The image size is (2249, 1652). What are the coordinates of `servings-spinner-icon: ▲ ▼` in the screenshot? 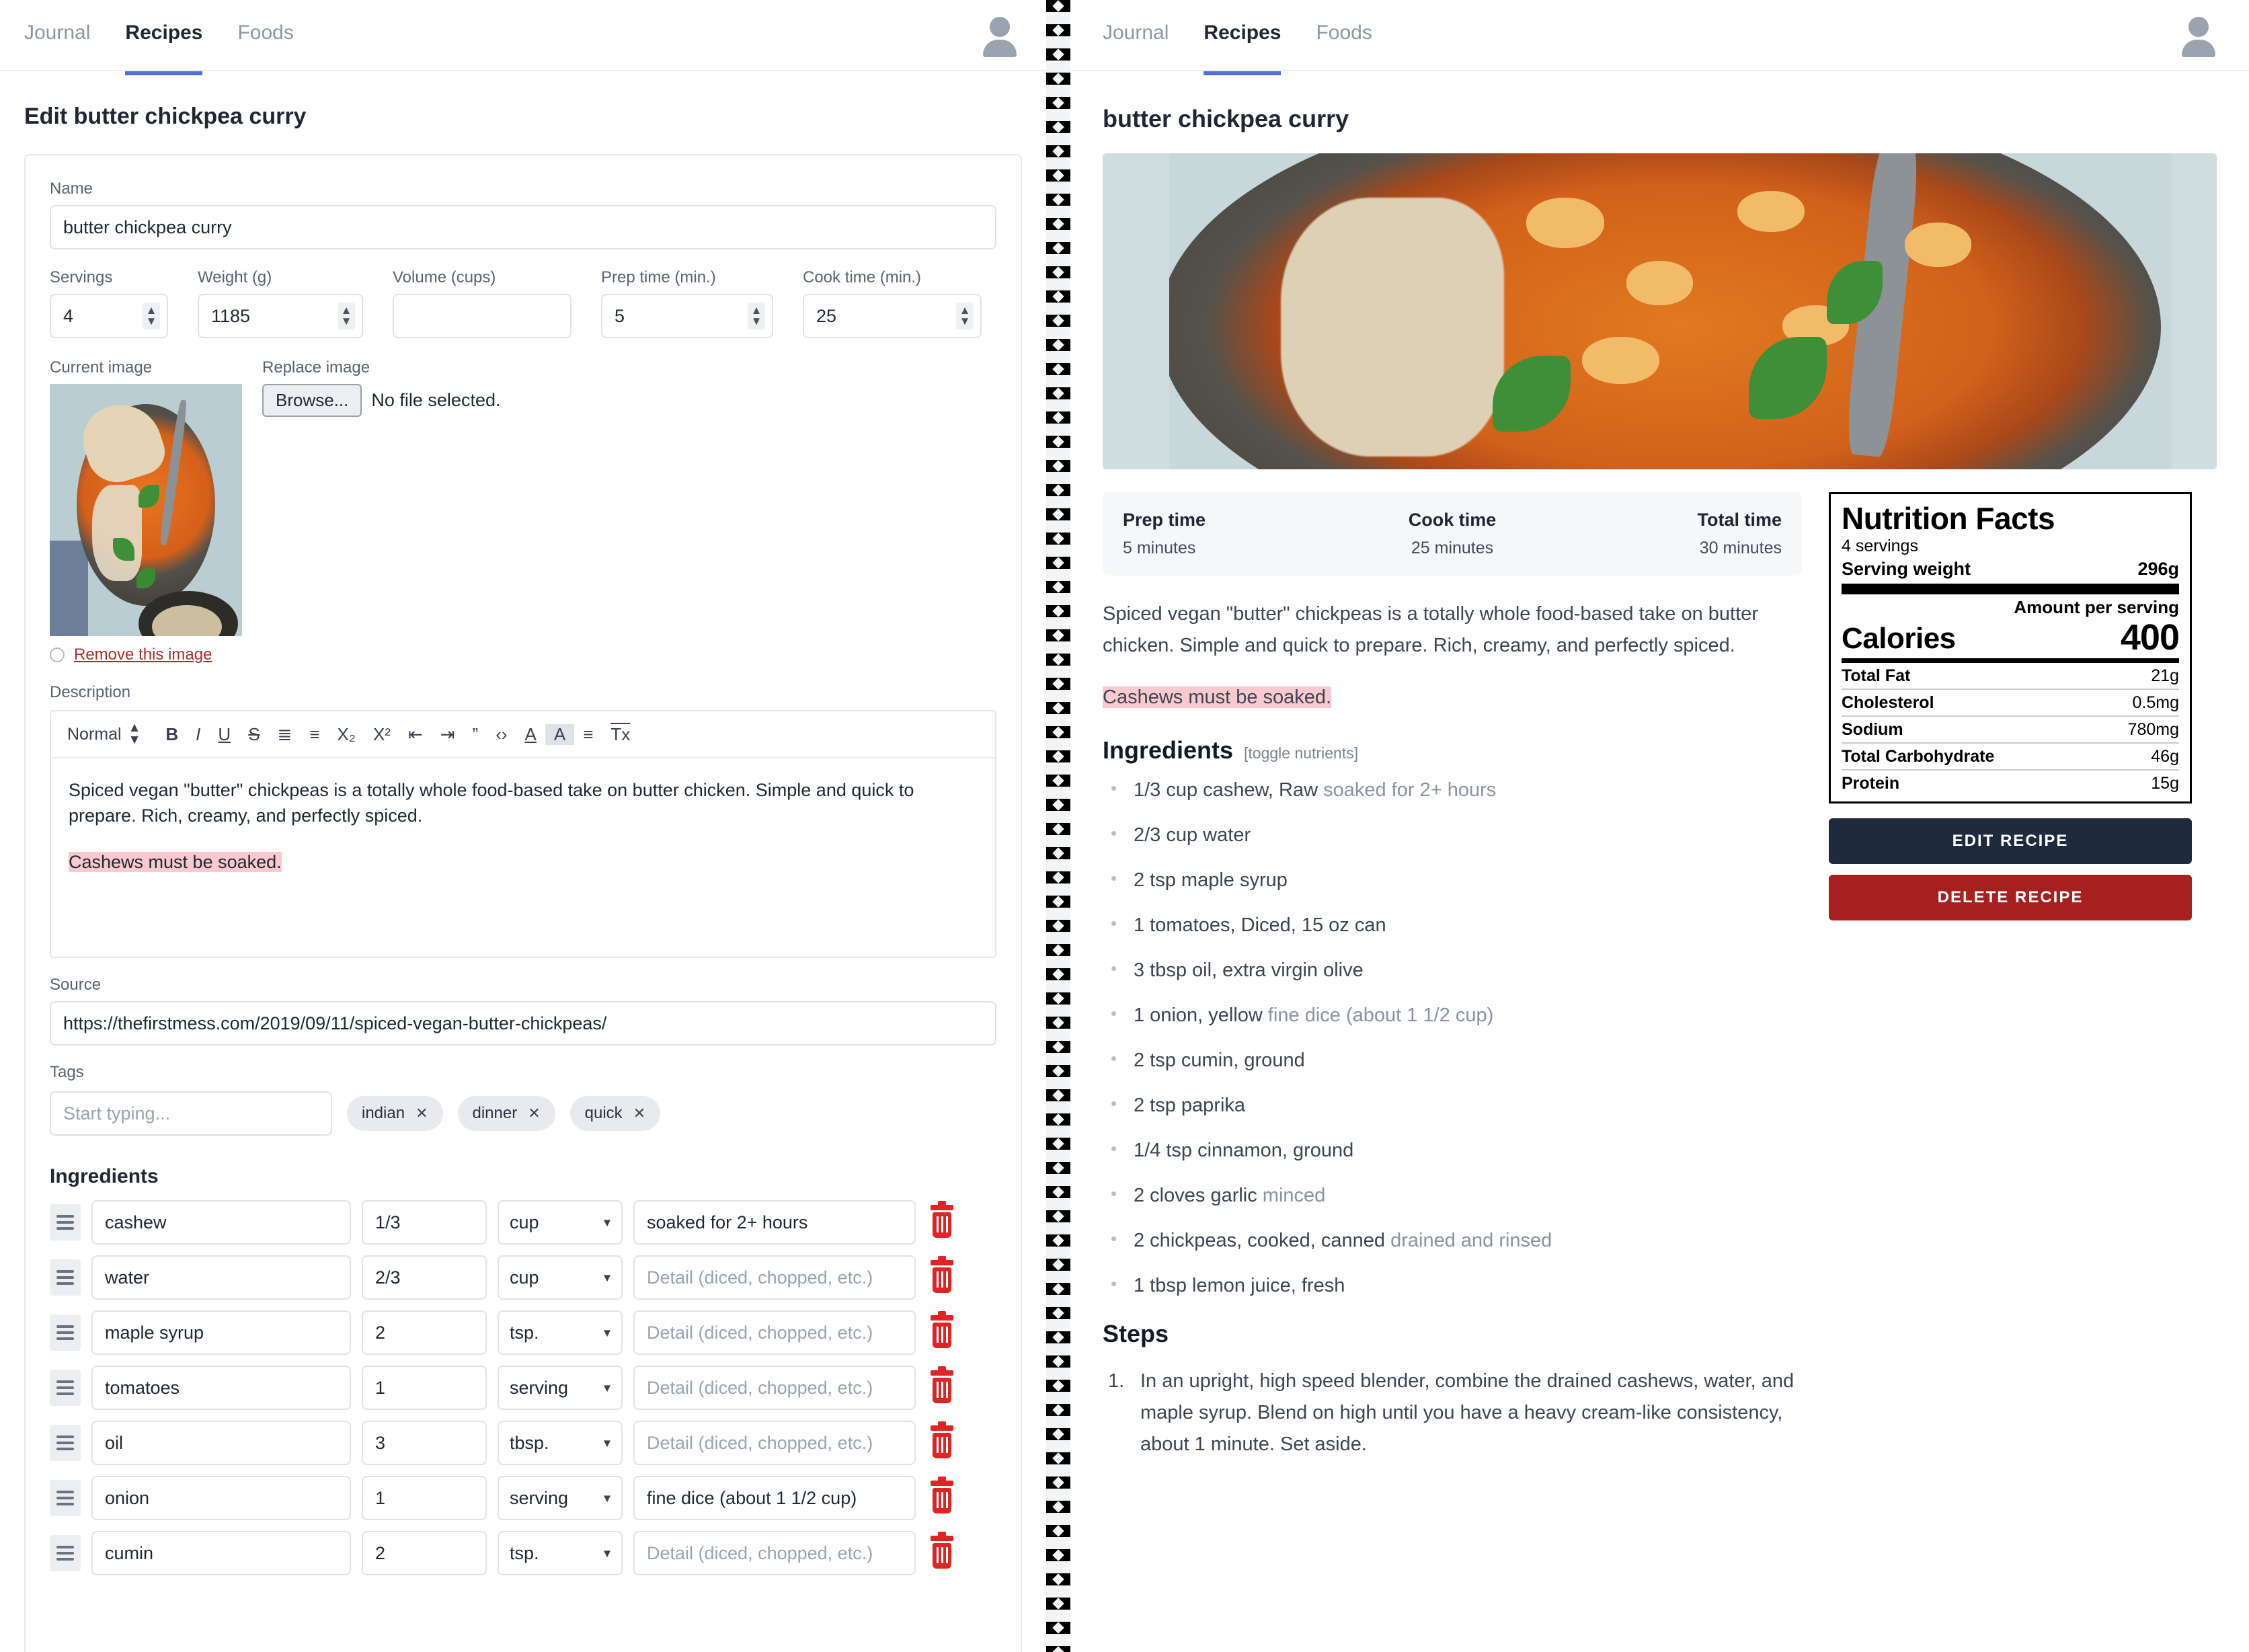 It's located at (151, 316).